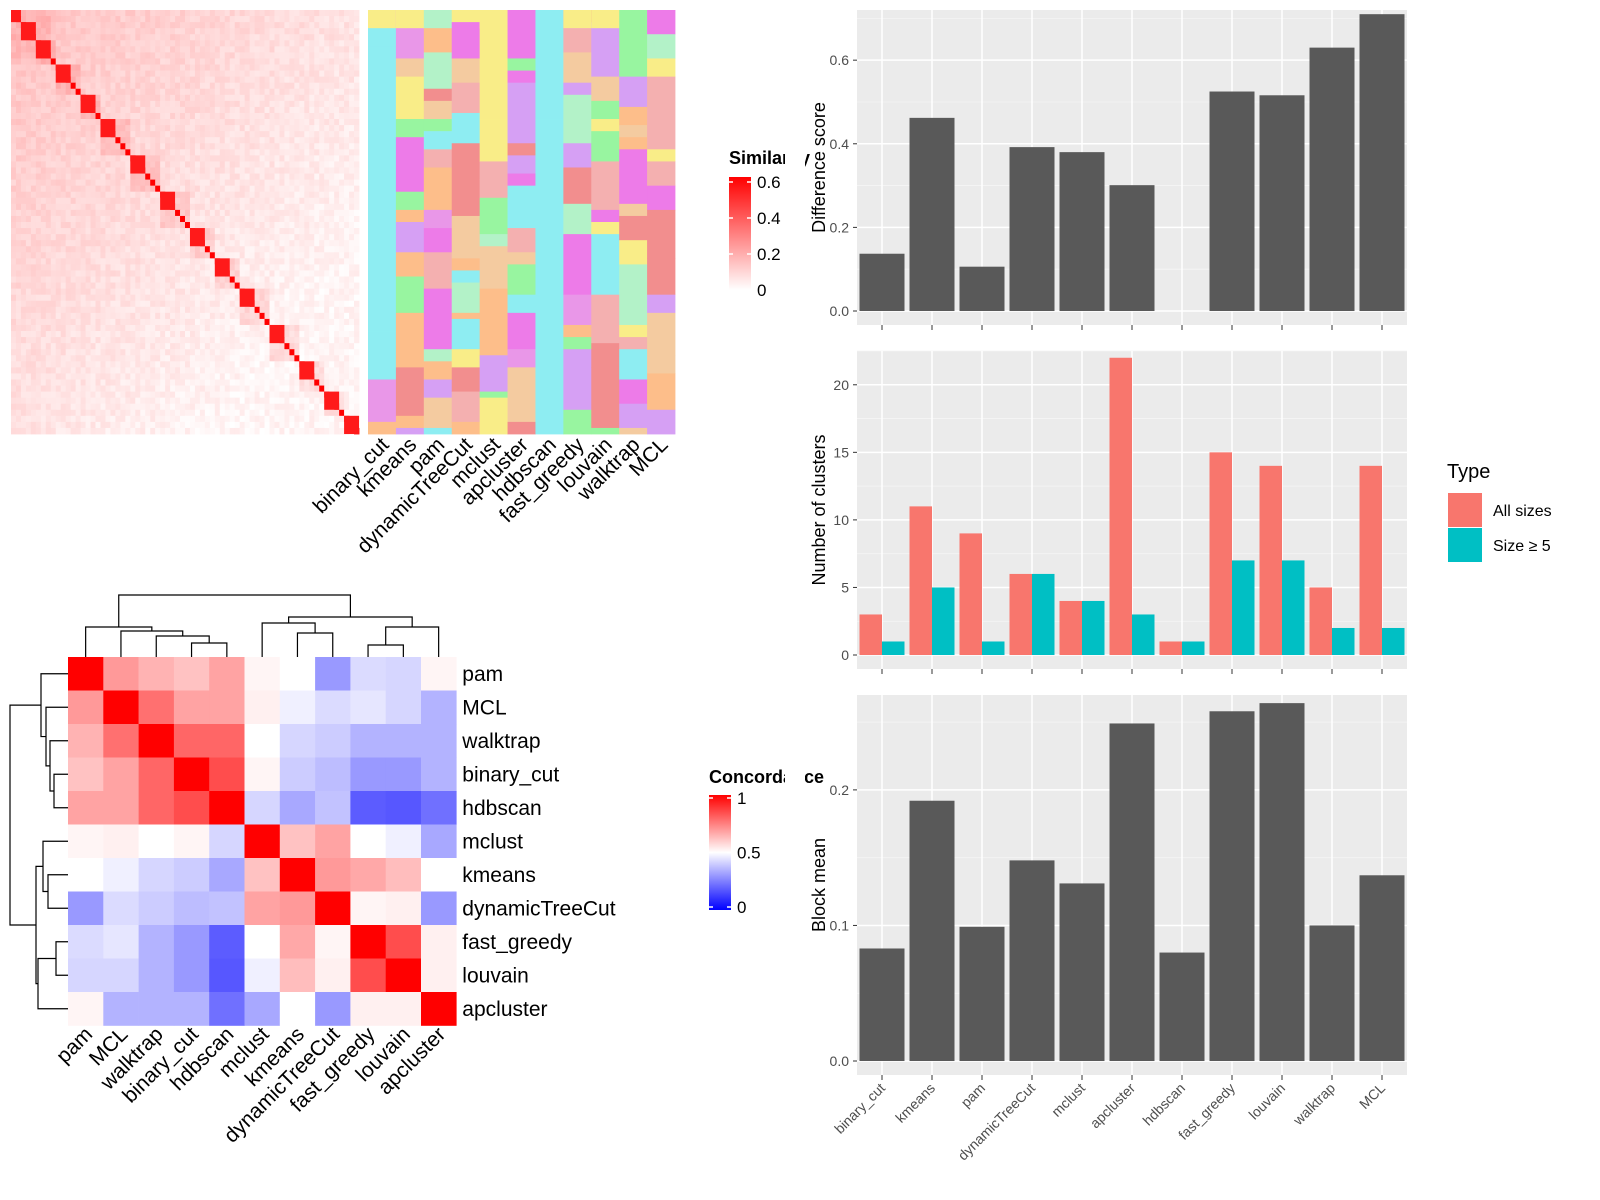  What do you see at coordinates (332, 400) in the screenshot?
I see `similarity-block-core` at bounding box center [332, 400].